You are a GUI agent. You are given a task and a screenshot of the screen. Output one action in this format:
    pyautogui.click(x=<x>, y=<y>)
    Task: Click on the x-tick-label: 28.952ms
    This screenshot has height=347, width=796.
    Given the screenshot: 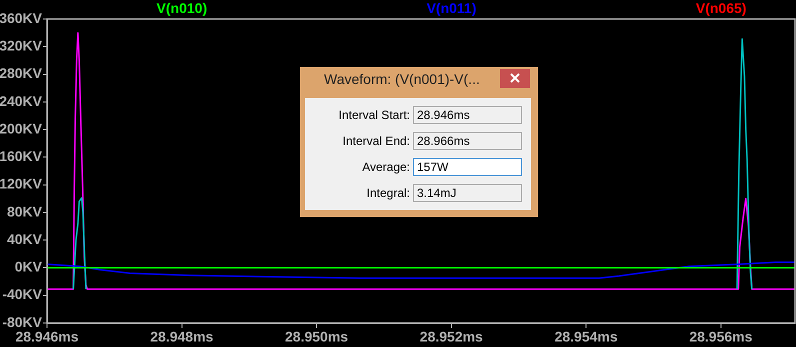 What is the action you would take?
    pyautogui.click(x=452, y=336)
    